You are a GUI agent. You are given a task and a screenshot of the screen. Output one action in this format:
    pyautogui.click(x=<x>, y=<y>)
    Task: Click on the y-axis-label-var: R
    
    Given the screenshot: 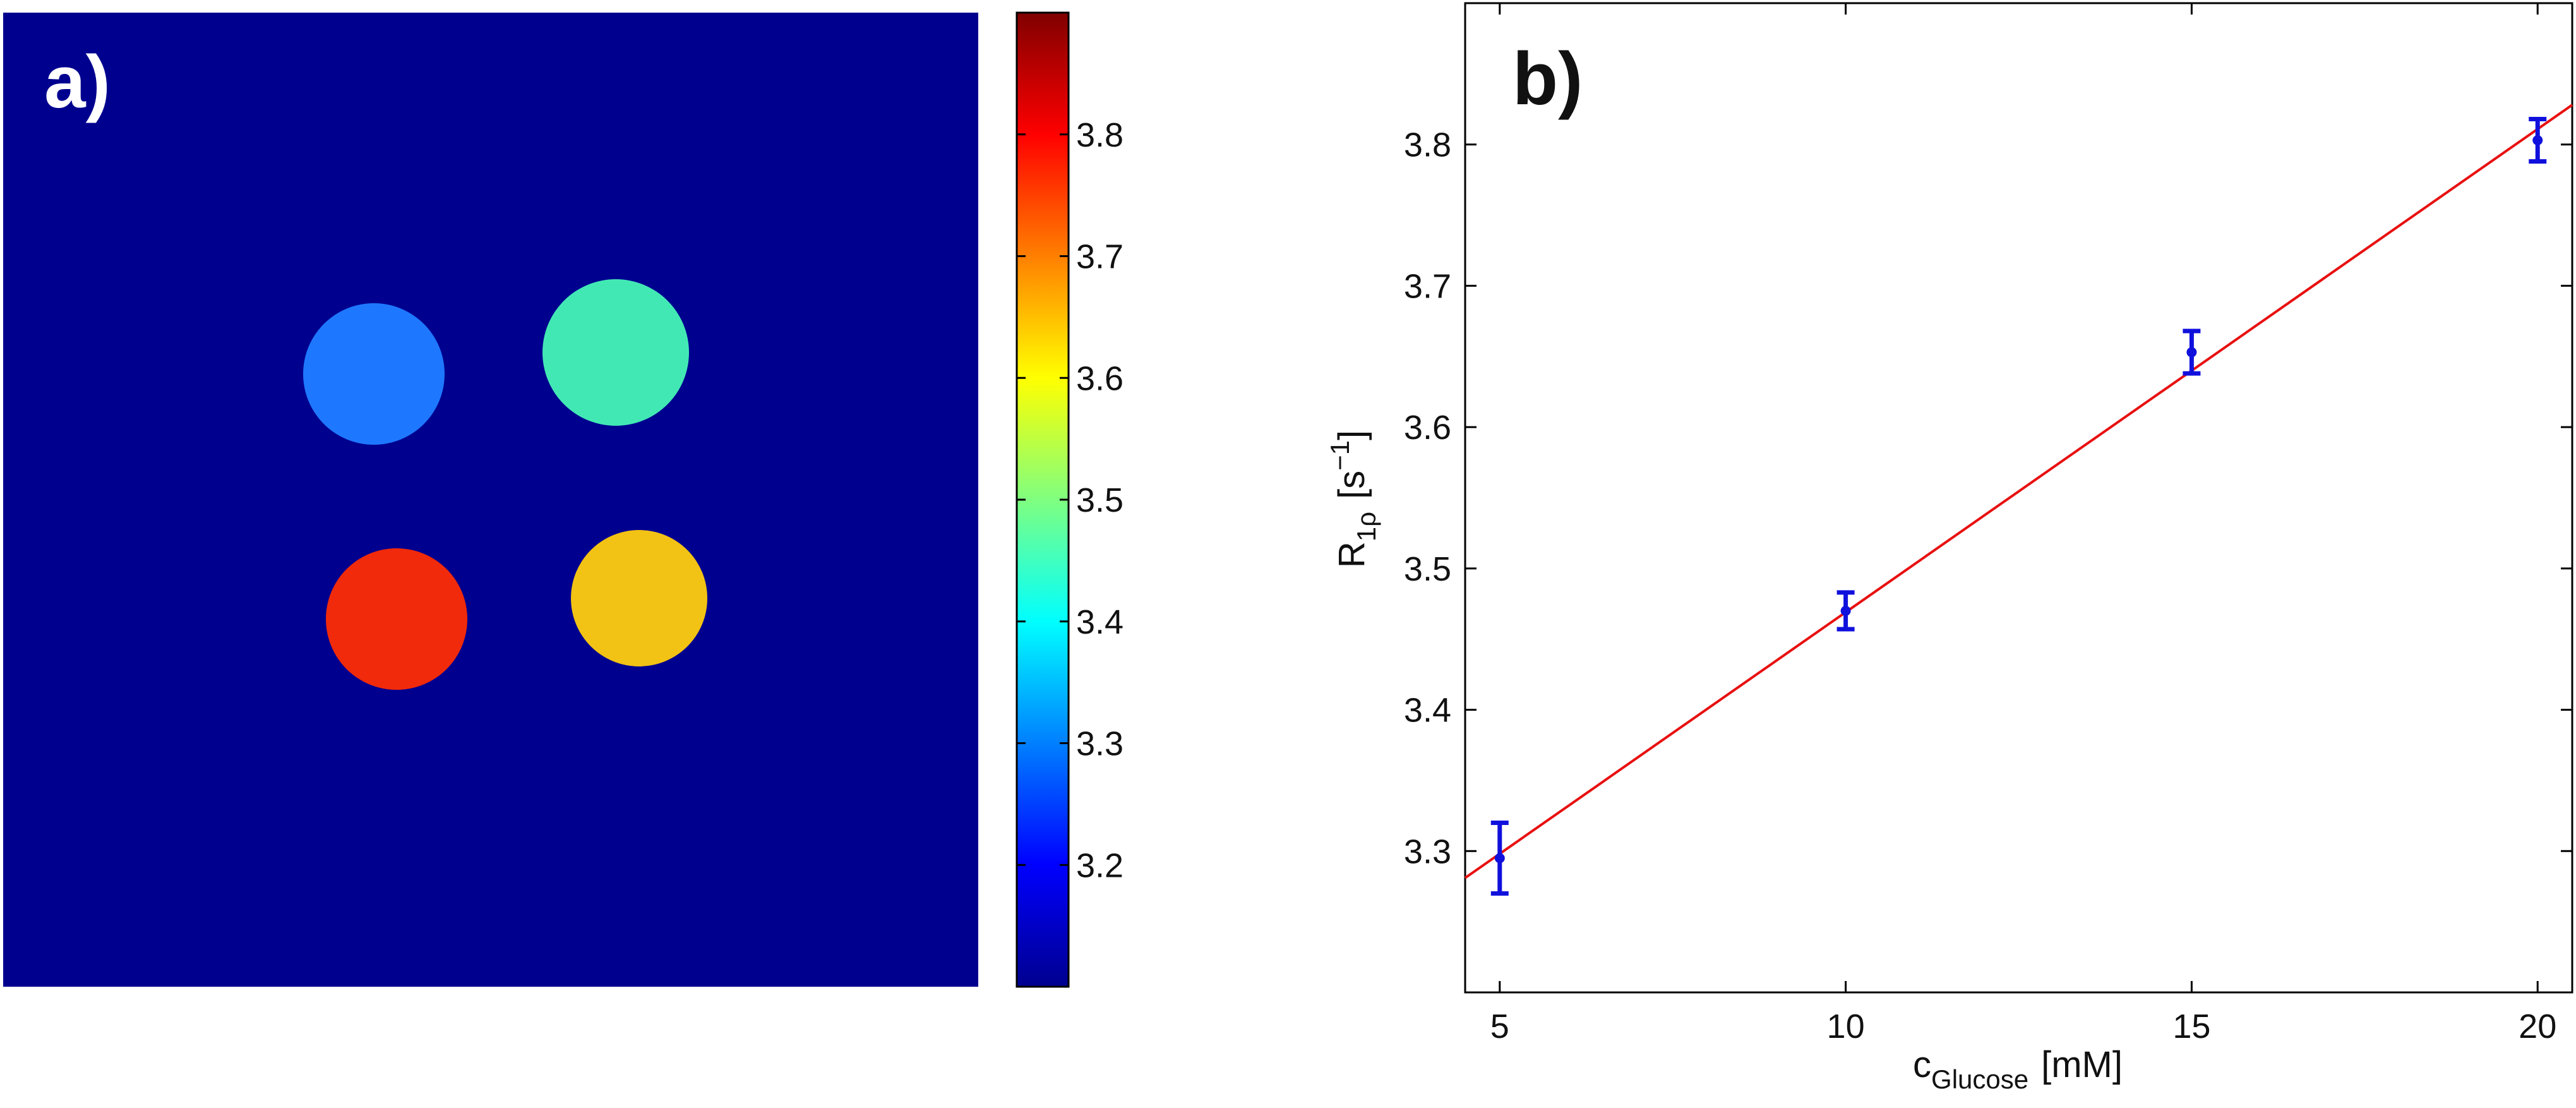 What is the action you would take?
    pyautogui.click(x=1351, y=554)
    